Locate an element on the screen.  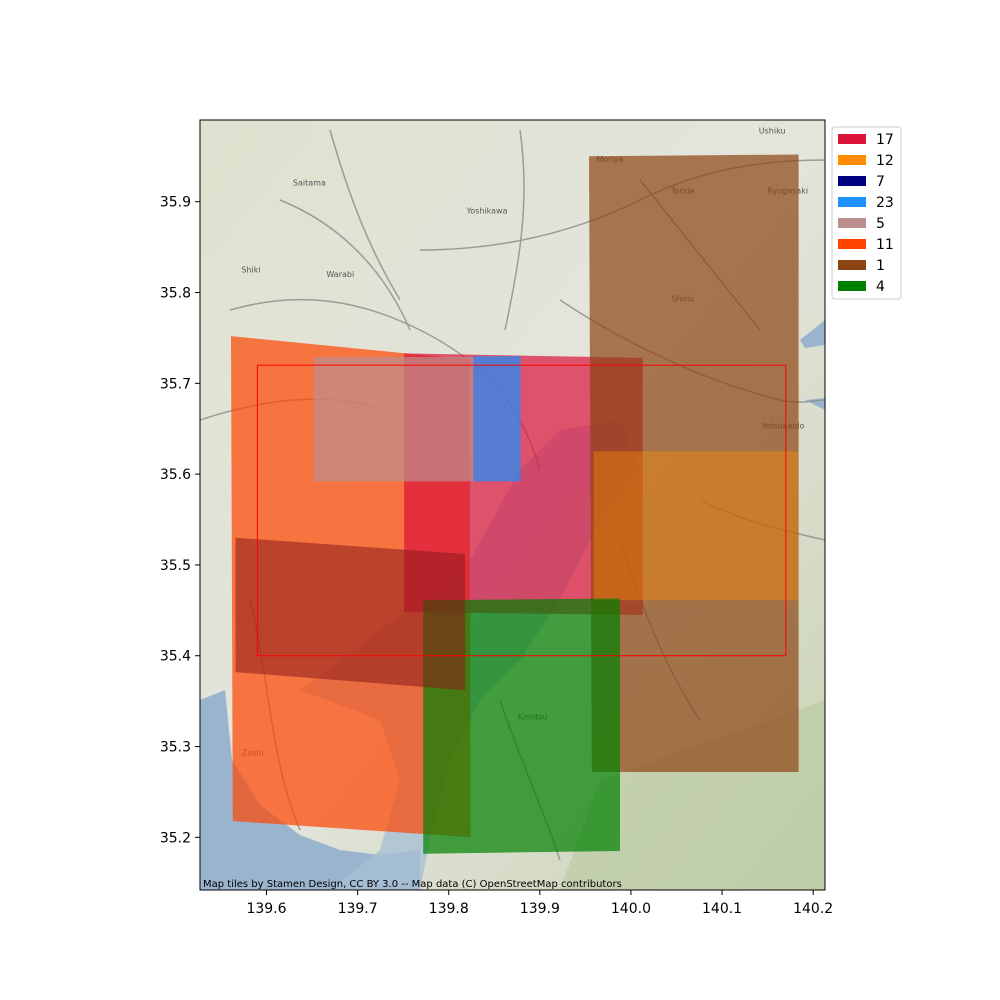
y-tick-label-7: 35.9 is located at coordinates (175, 203).